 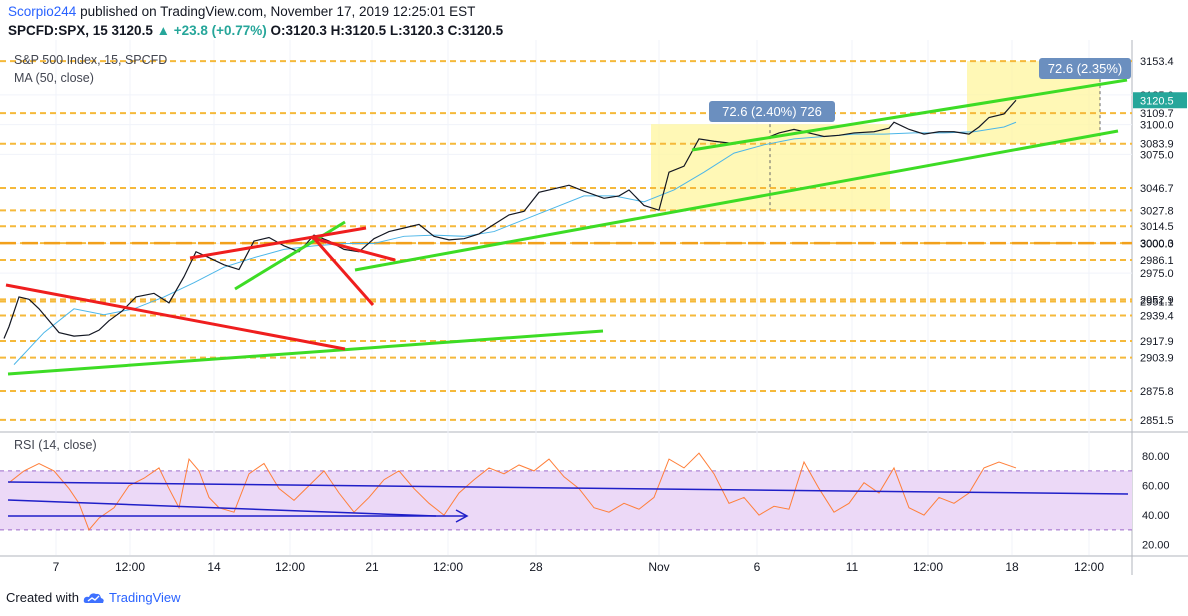 What do you see at coordinates (1157, 261) in the screenshot?
I see `level-label: 2986.1` at bounding box center [1157, 261].